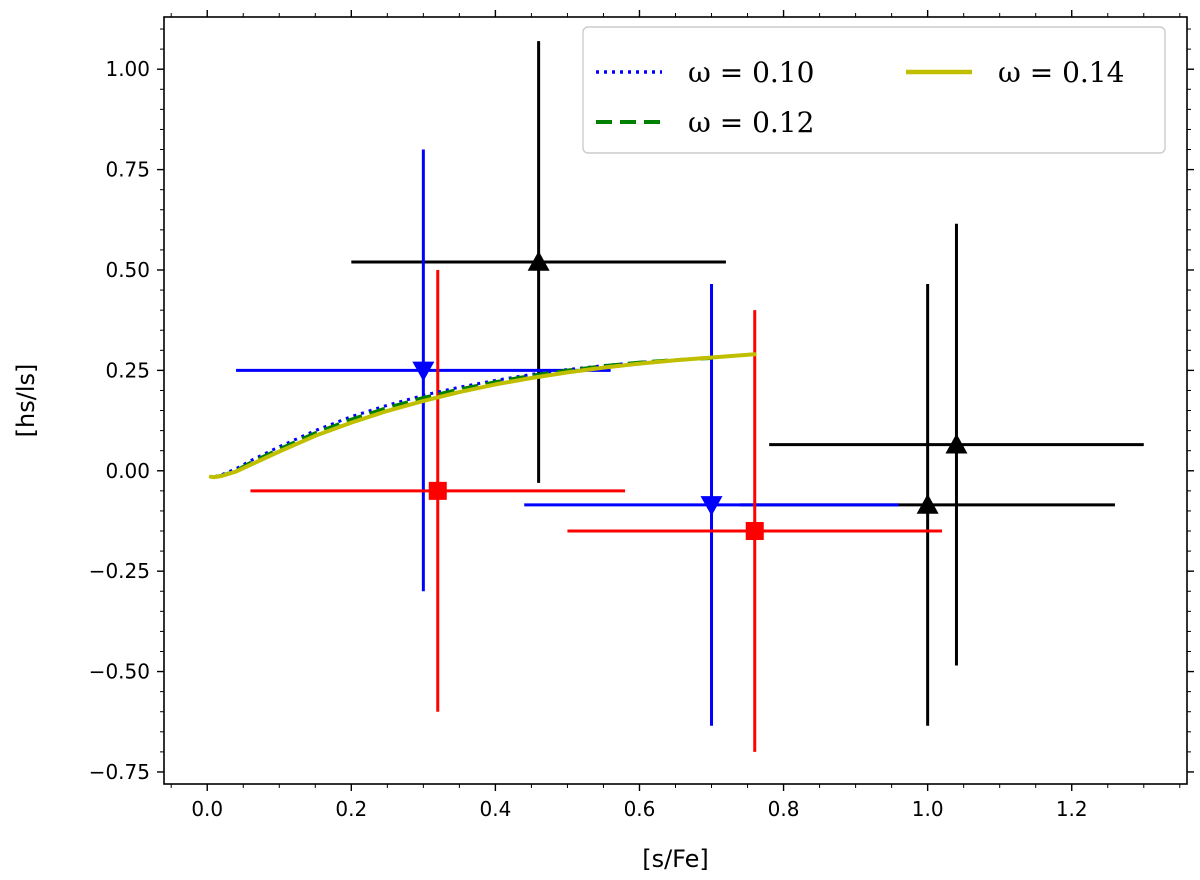  Describe the element at coordinates (127, 69) in the screenshot. I see `y-tick-label: 1.00` at that location.